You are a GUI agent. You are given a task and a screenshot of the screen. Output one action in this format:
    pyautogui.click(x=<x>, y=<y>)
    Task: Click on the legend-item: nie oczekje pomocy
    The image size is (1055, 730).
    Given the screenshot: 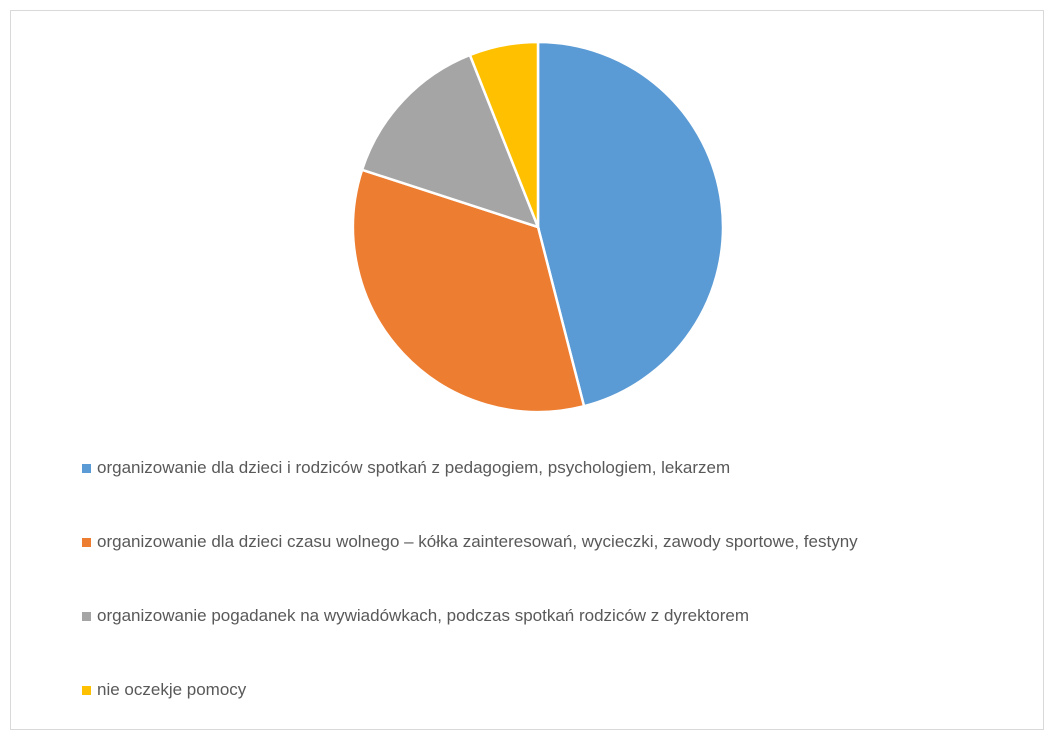 What is the action you would take?
    pyautogui.click(x=552, y=690)
    